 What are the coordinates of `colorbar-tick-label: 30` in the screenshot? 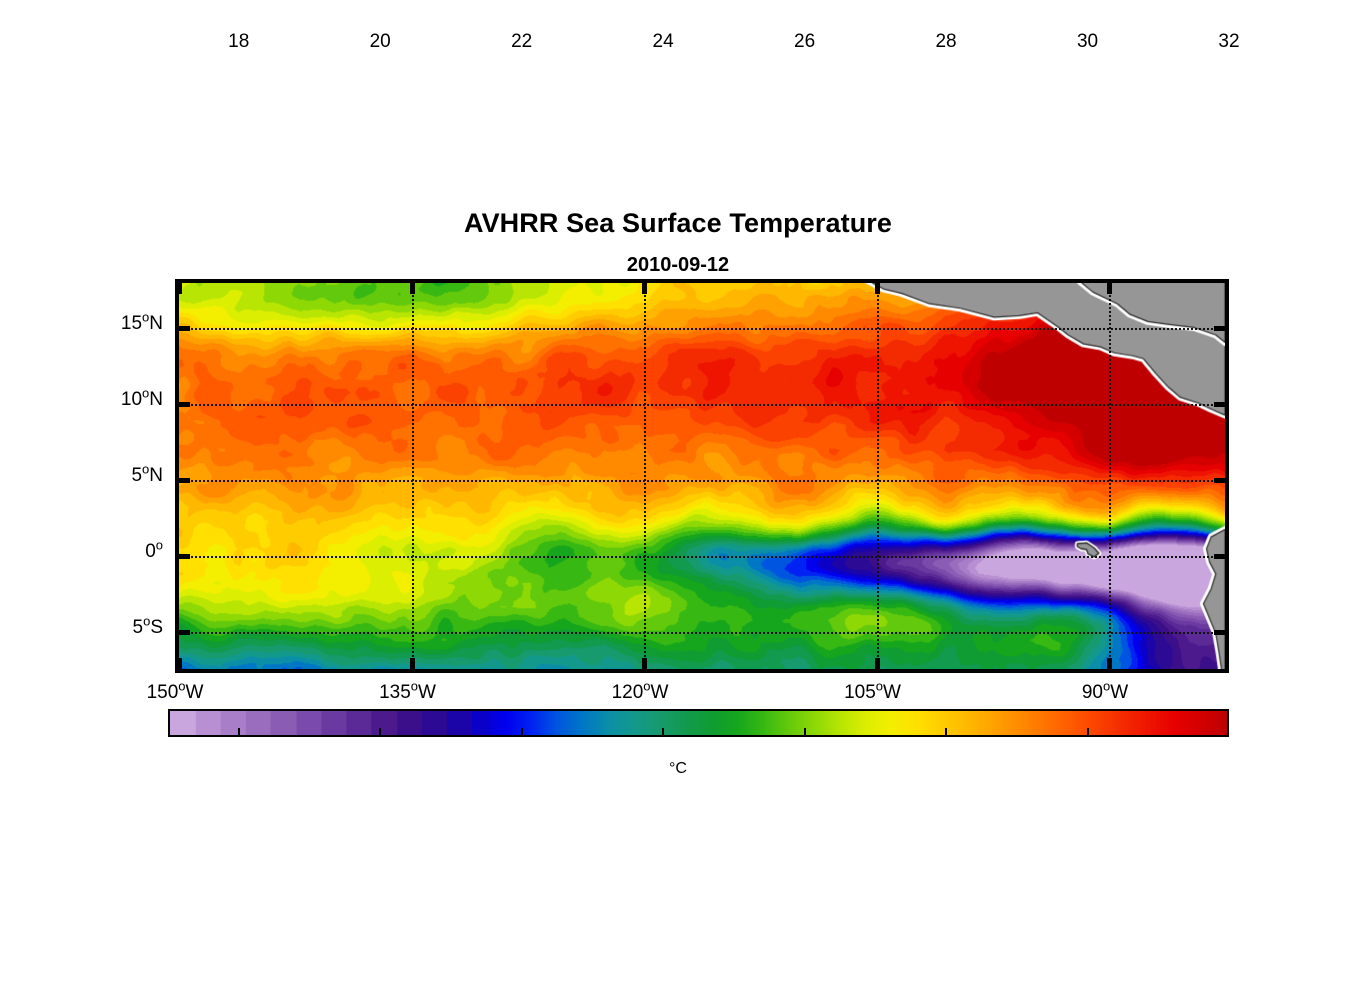 It's located at (1087, 41).